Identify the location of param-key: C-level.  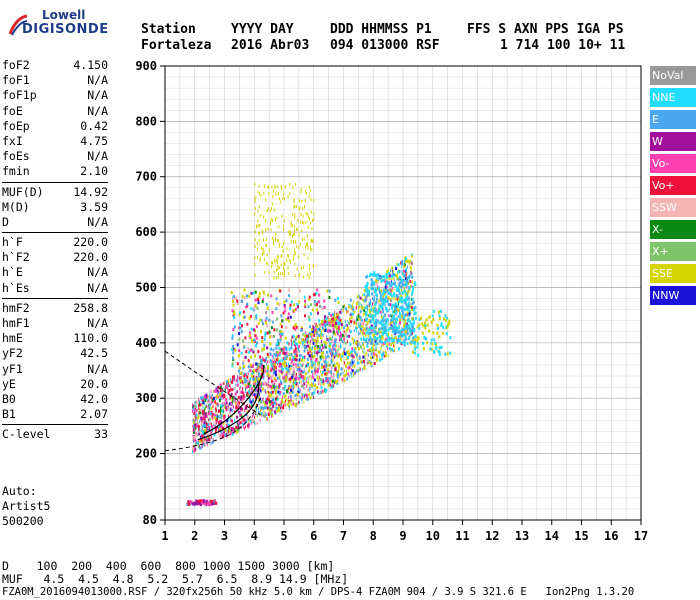
(26, 434).